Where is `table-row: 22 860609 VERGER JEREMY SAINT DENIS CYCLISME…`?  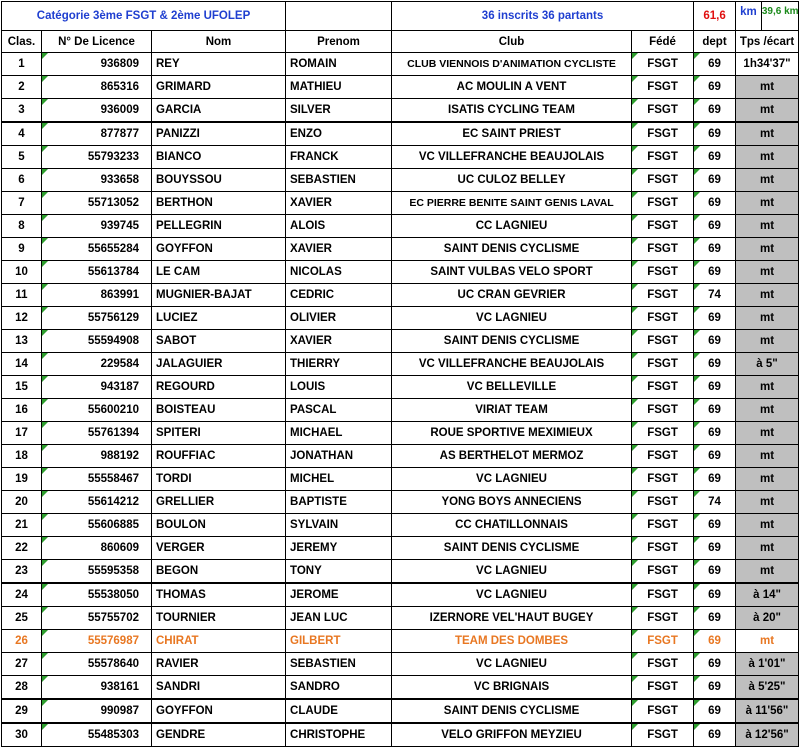 table-row: 22 860609 VERGER JEREMY SAINT DENIS CYCLISME… is located at coordinates (400, 548).